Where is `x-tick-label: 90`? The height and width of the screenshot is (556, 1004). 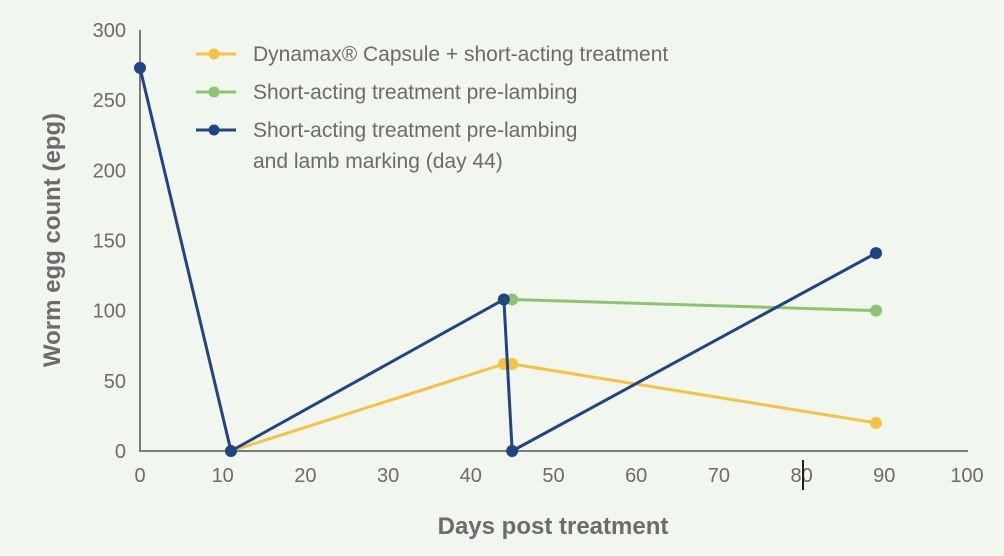
x-tick-label: 90 is located at coordinates (884, 476).